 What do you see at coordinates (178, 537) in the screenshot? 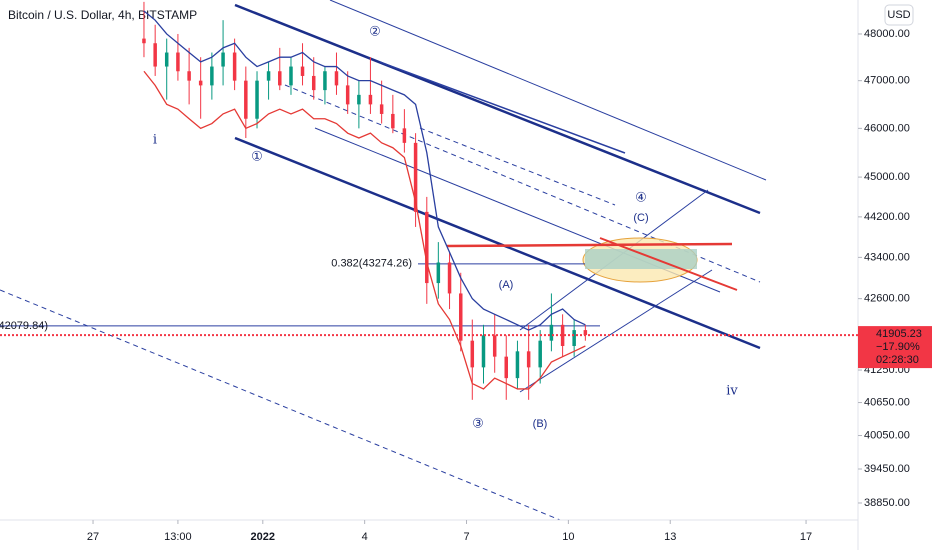
I see `x-tick-label: 13:00` at bounding box center [178, 537].